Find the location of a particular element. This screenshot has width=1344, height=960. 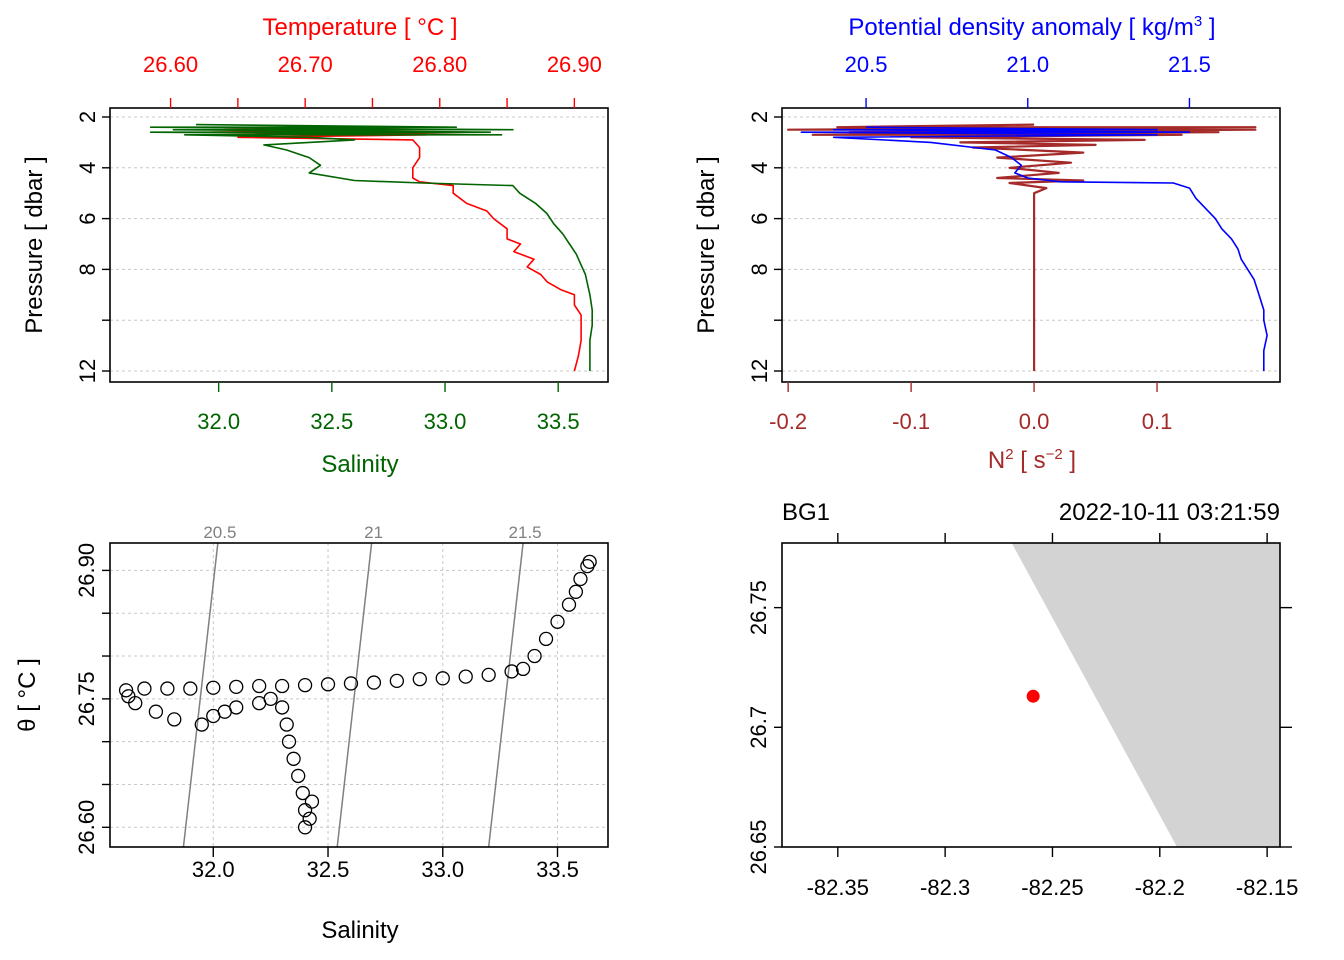

station-datetime: 2022-10-11 03:21:59 is located at coordinates (1169, 512).